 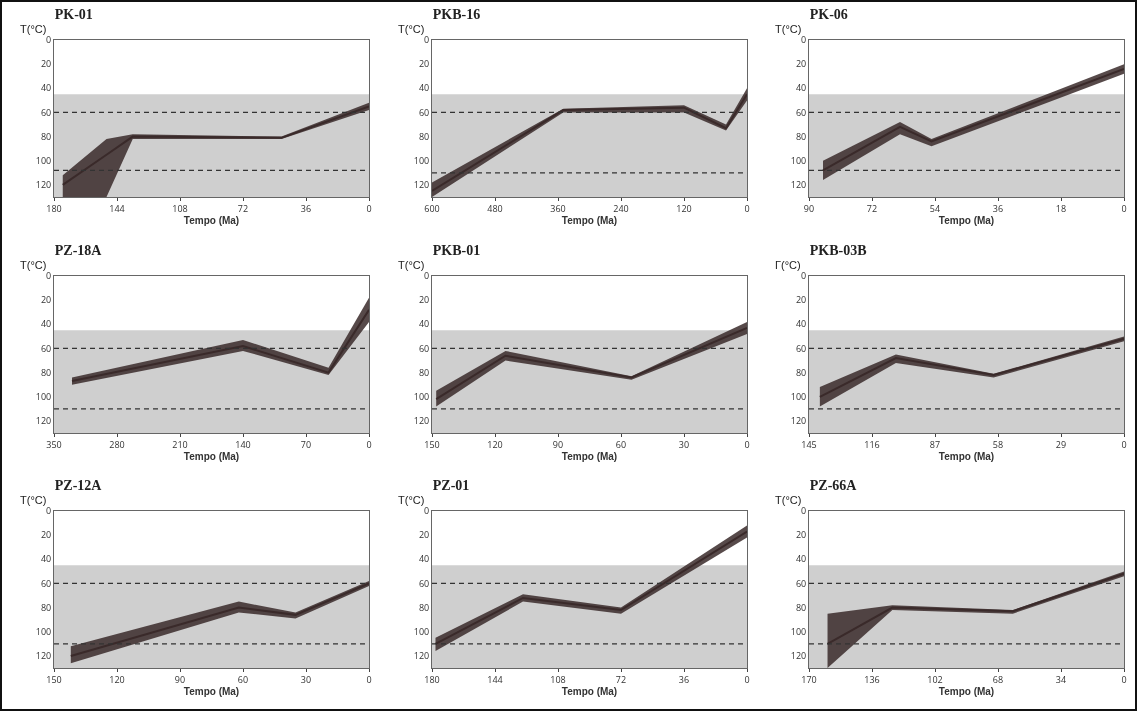 I want to click on chart-title: PKB-03B, so click(x=838, y=250).